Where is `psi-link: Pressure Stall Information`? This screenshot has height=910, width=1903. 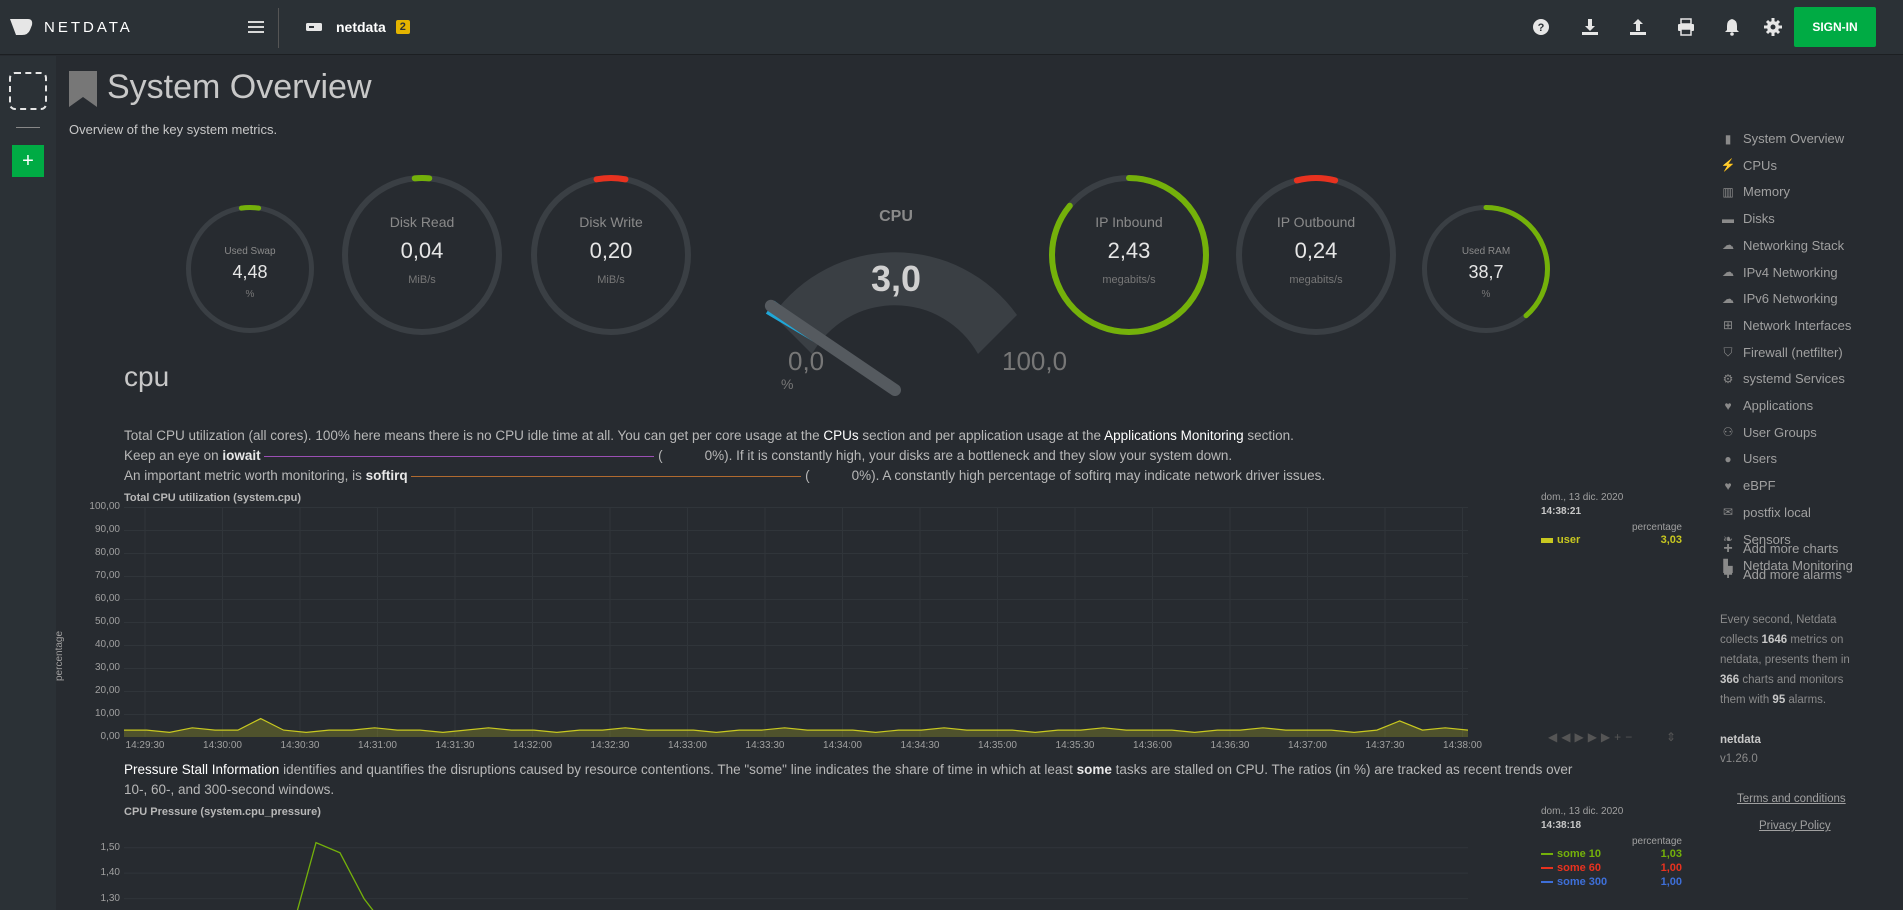 psi-link: Pressure Stall Information is located at coordinates (202, 769).